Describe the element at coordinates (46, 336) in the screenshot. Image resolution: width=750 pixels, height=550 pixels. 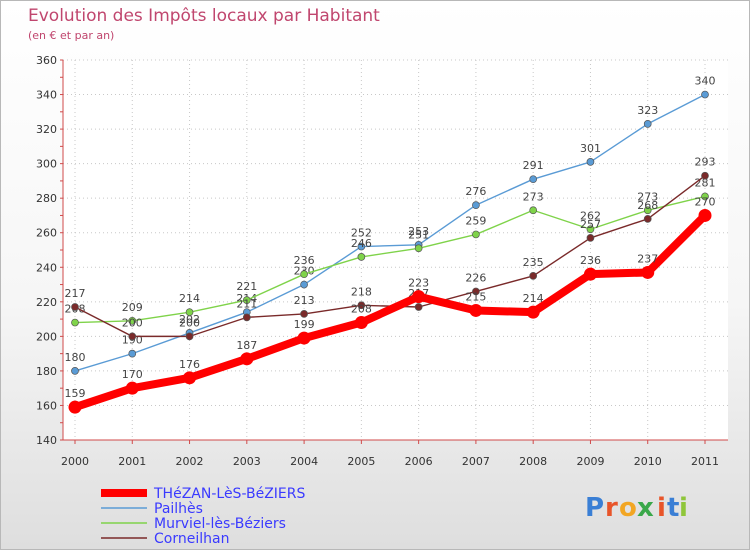
I see `y-tick-label: 200` at that location.